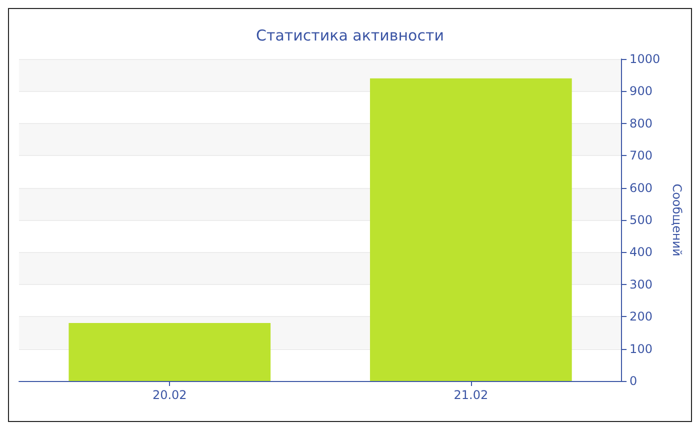 Image resolution: width=700 pixels, height=430 pixels. What do you see at coordinates (641, 123) in the screenshot?
I see `y-tick-label: 800` at bounding box center [641, 123].